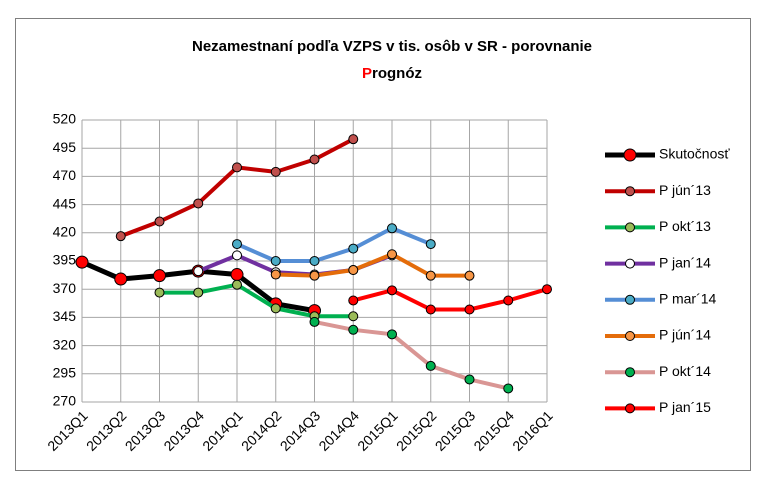 This screenshot has height=489, width=766. I want to click on chart-title-part: P, so click(367, 73).